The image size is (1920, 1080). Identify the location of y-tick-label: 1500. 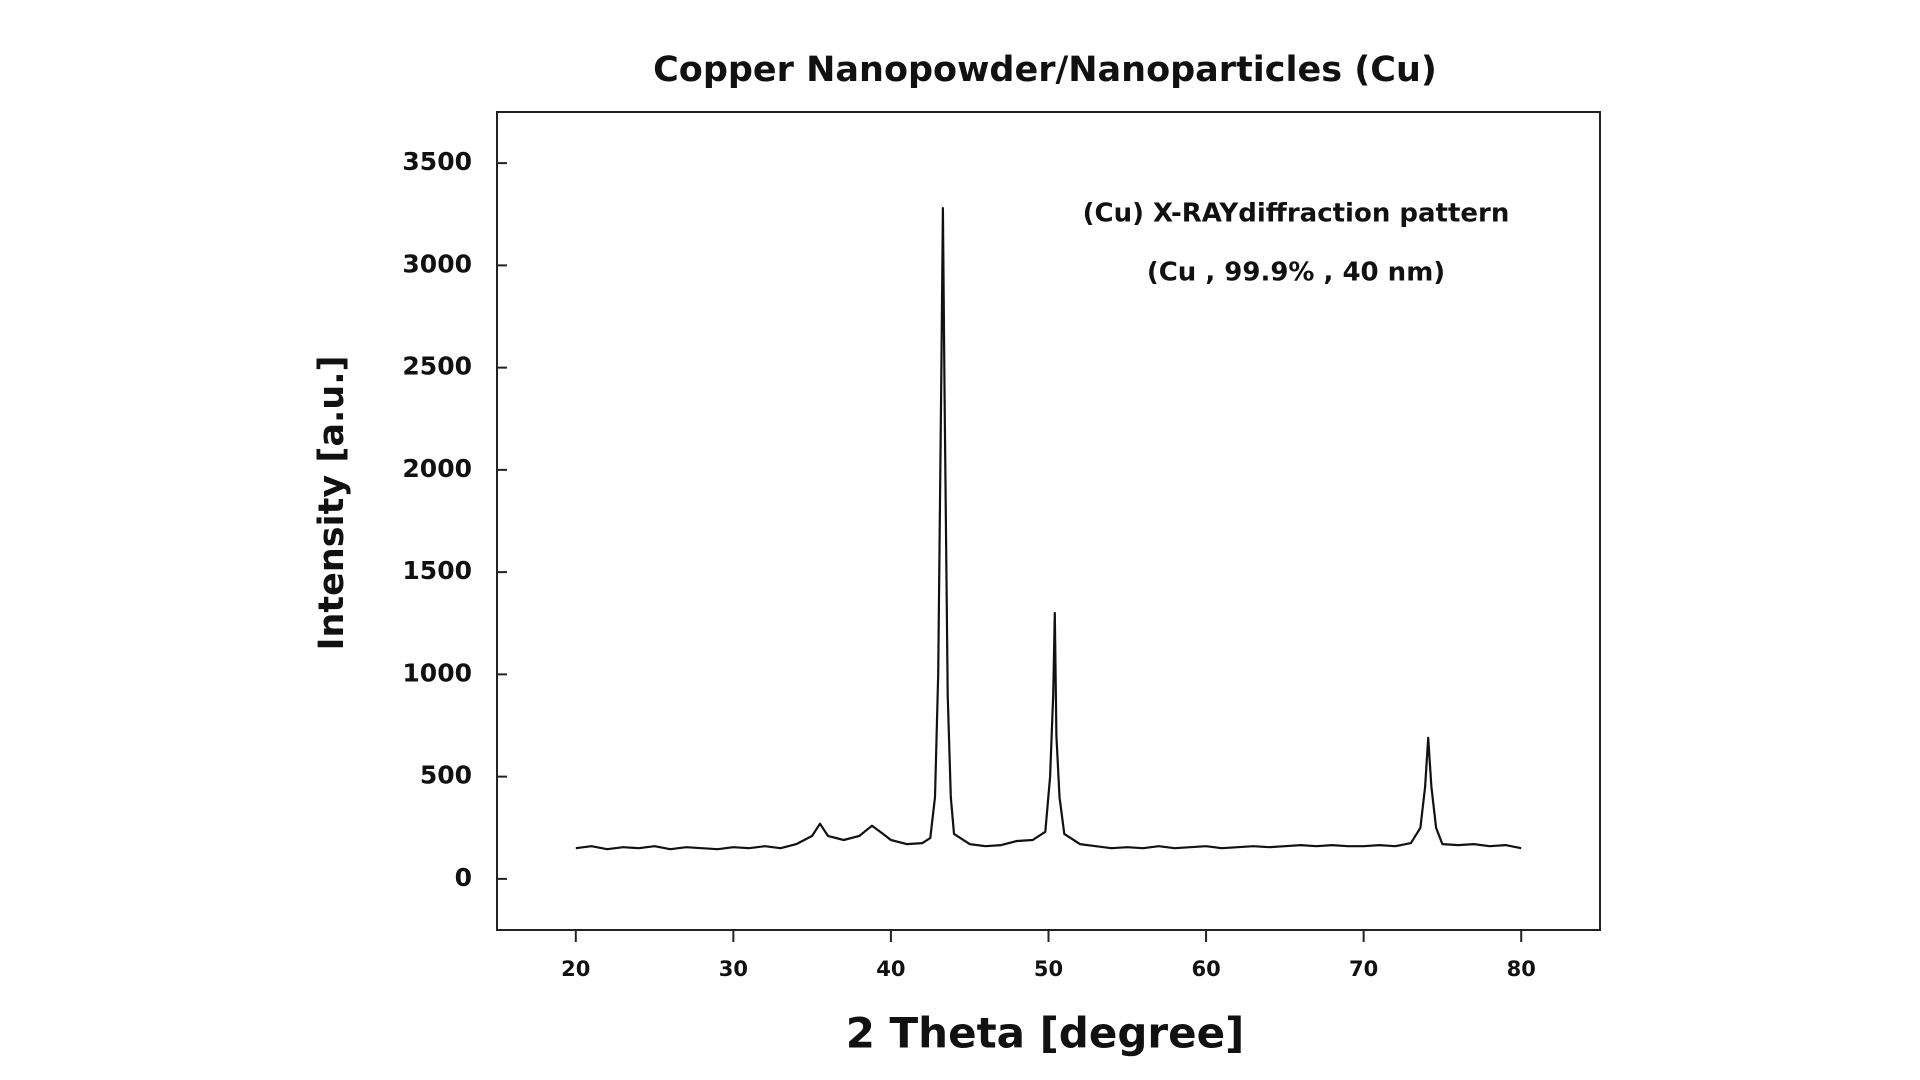
(437, 570).